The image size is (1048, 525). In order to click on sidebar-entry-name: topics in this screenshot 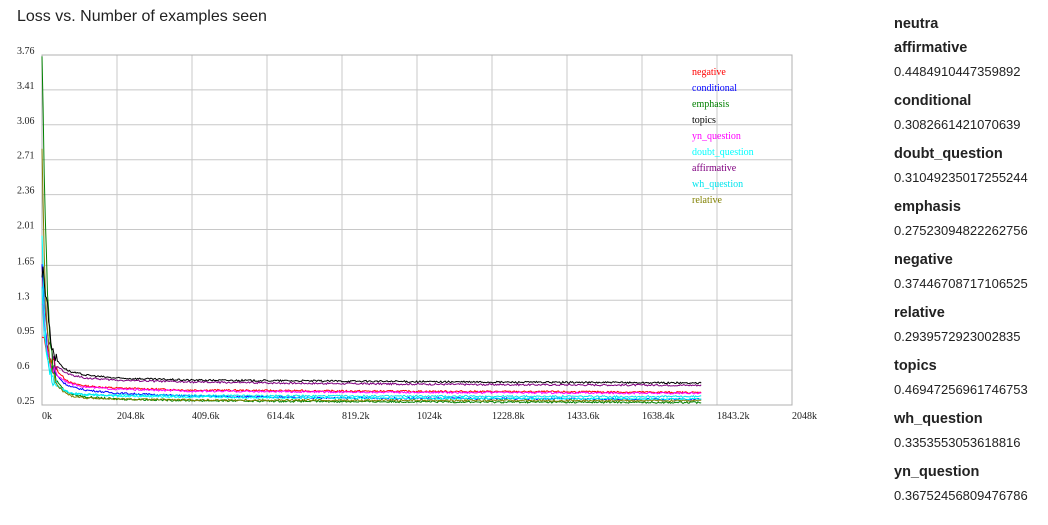, I will do `click(915, 366)`.